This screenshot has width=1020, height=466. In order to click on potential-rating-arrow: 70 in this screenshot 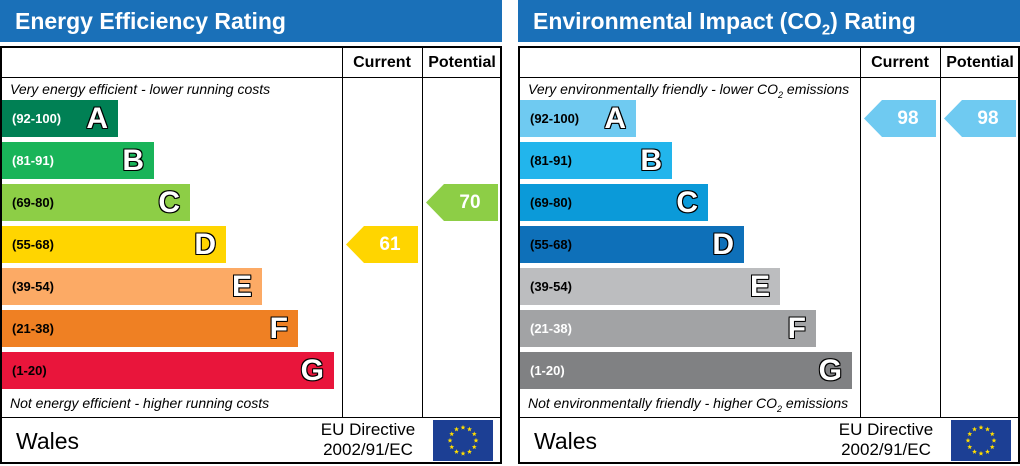, I will do `click(462, 202)`.